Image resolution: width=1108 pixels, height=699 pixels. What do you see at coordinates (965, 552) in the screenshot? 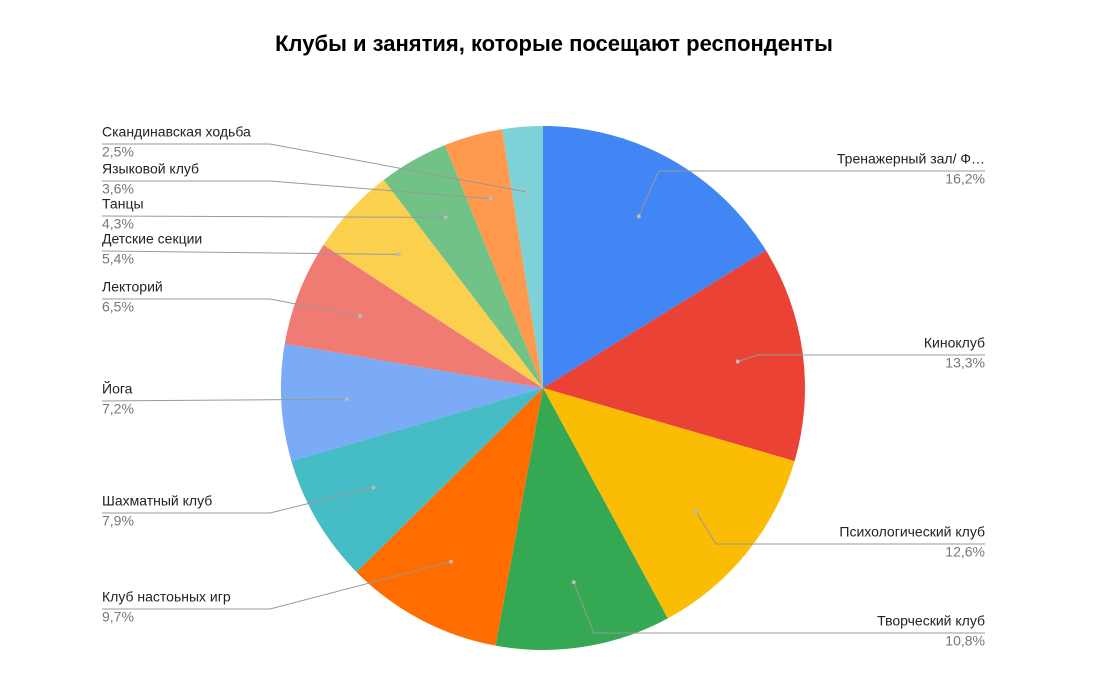
I see `slice-value-label: 12,6%` at bounding box center [965, 552].